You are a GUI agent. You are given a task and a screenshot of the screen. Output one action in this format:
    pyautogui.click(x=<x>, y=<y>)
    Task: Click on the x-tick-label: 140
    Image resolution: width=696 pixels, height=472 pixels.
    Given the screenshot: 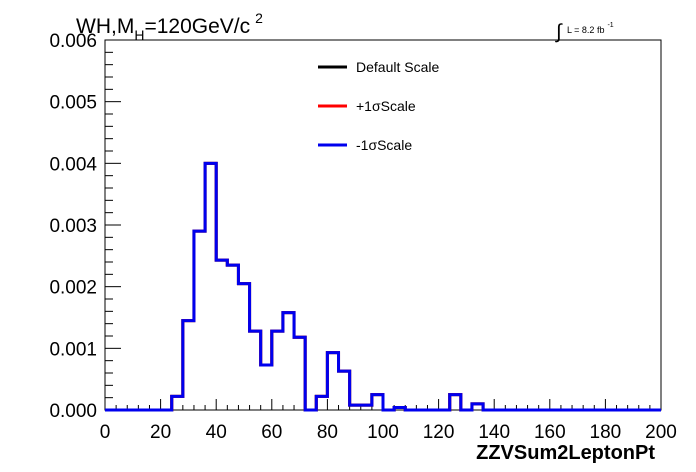 What is the action you would take?
    pyautogui.click(x=494, y=432)
    